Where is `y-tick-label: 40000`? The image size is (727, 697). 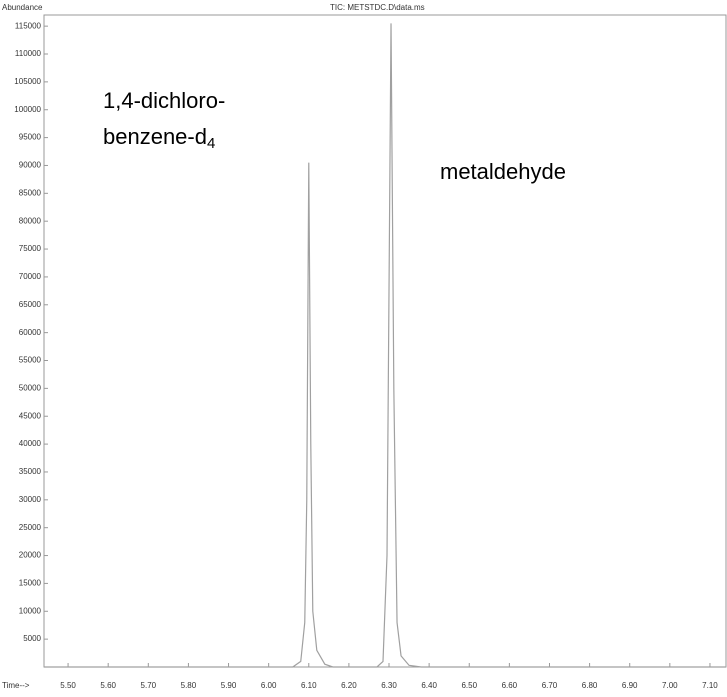 y-tick-label: 40000 is located at coordinates (30, 443).